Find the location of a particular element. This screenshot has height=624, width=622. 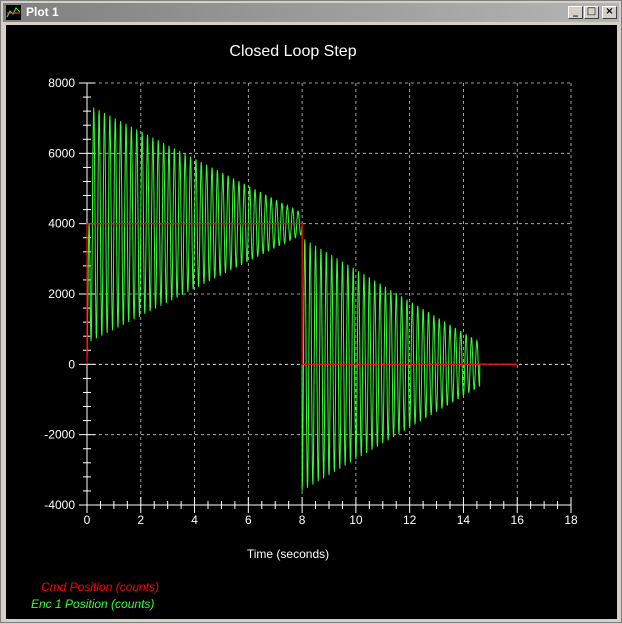

y-tick-label: 8000 is located at coordinates (61, 83).